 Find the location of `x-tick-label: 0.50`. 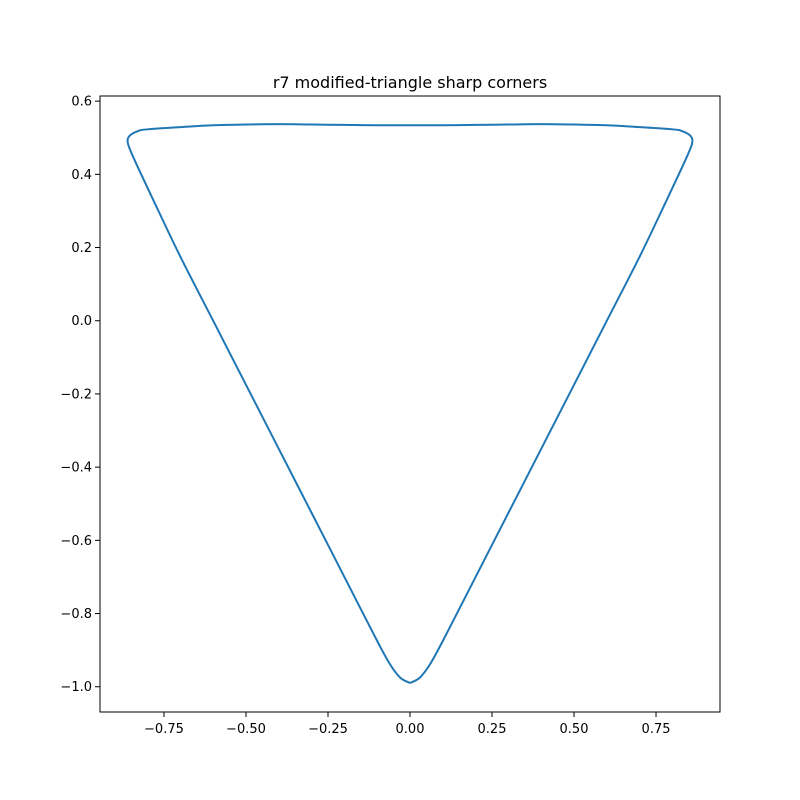

x-tick-label: 0.50 is located at coordinates (574, 729).